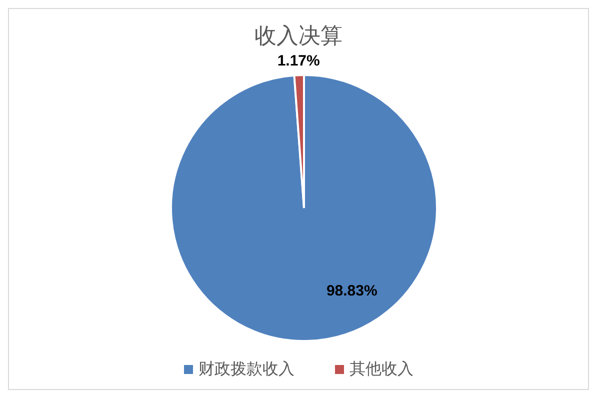 The image size is (599, 400). Describe the element at coordinates (382, 370) in the screenshot. I see `legend-label: 其他收入` at that location.